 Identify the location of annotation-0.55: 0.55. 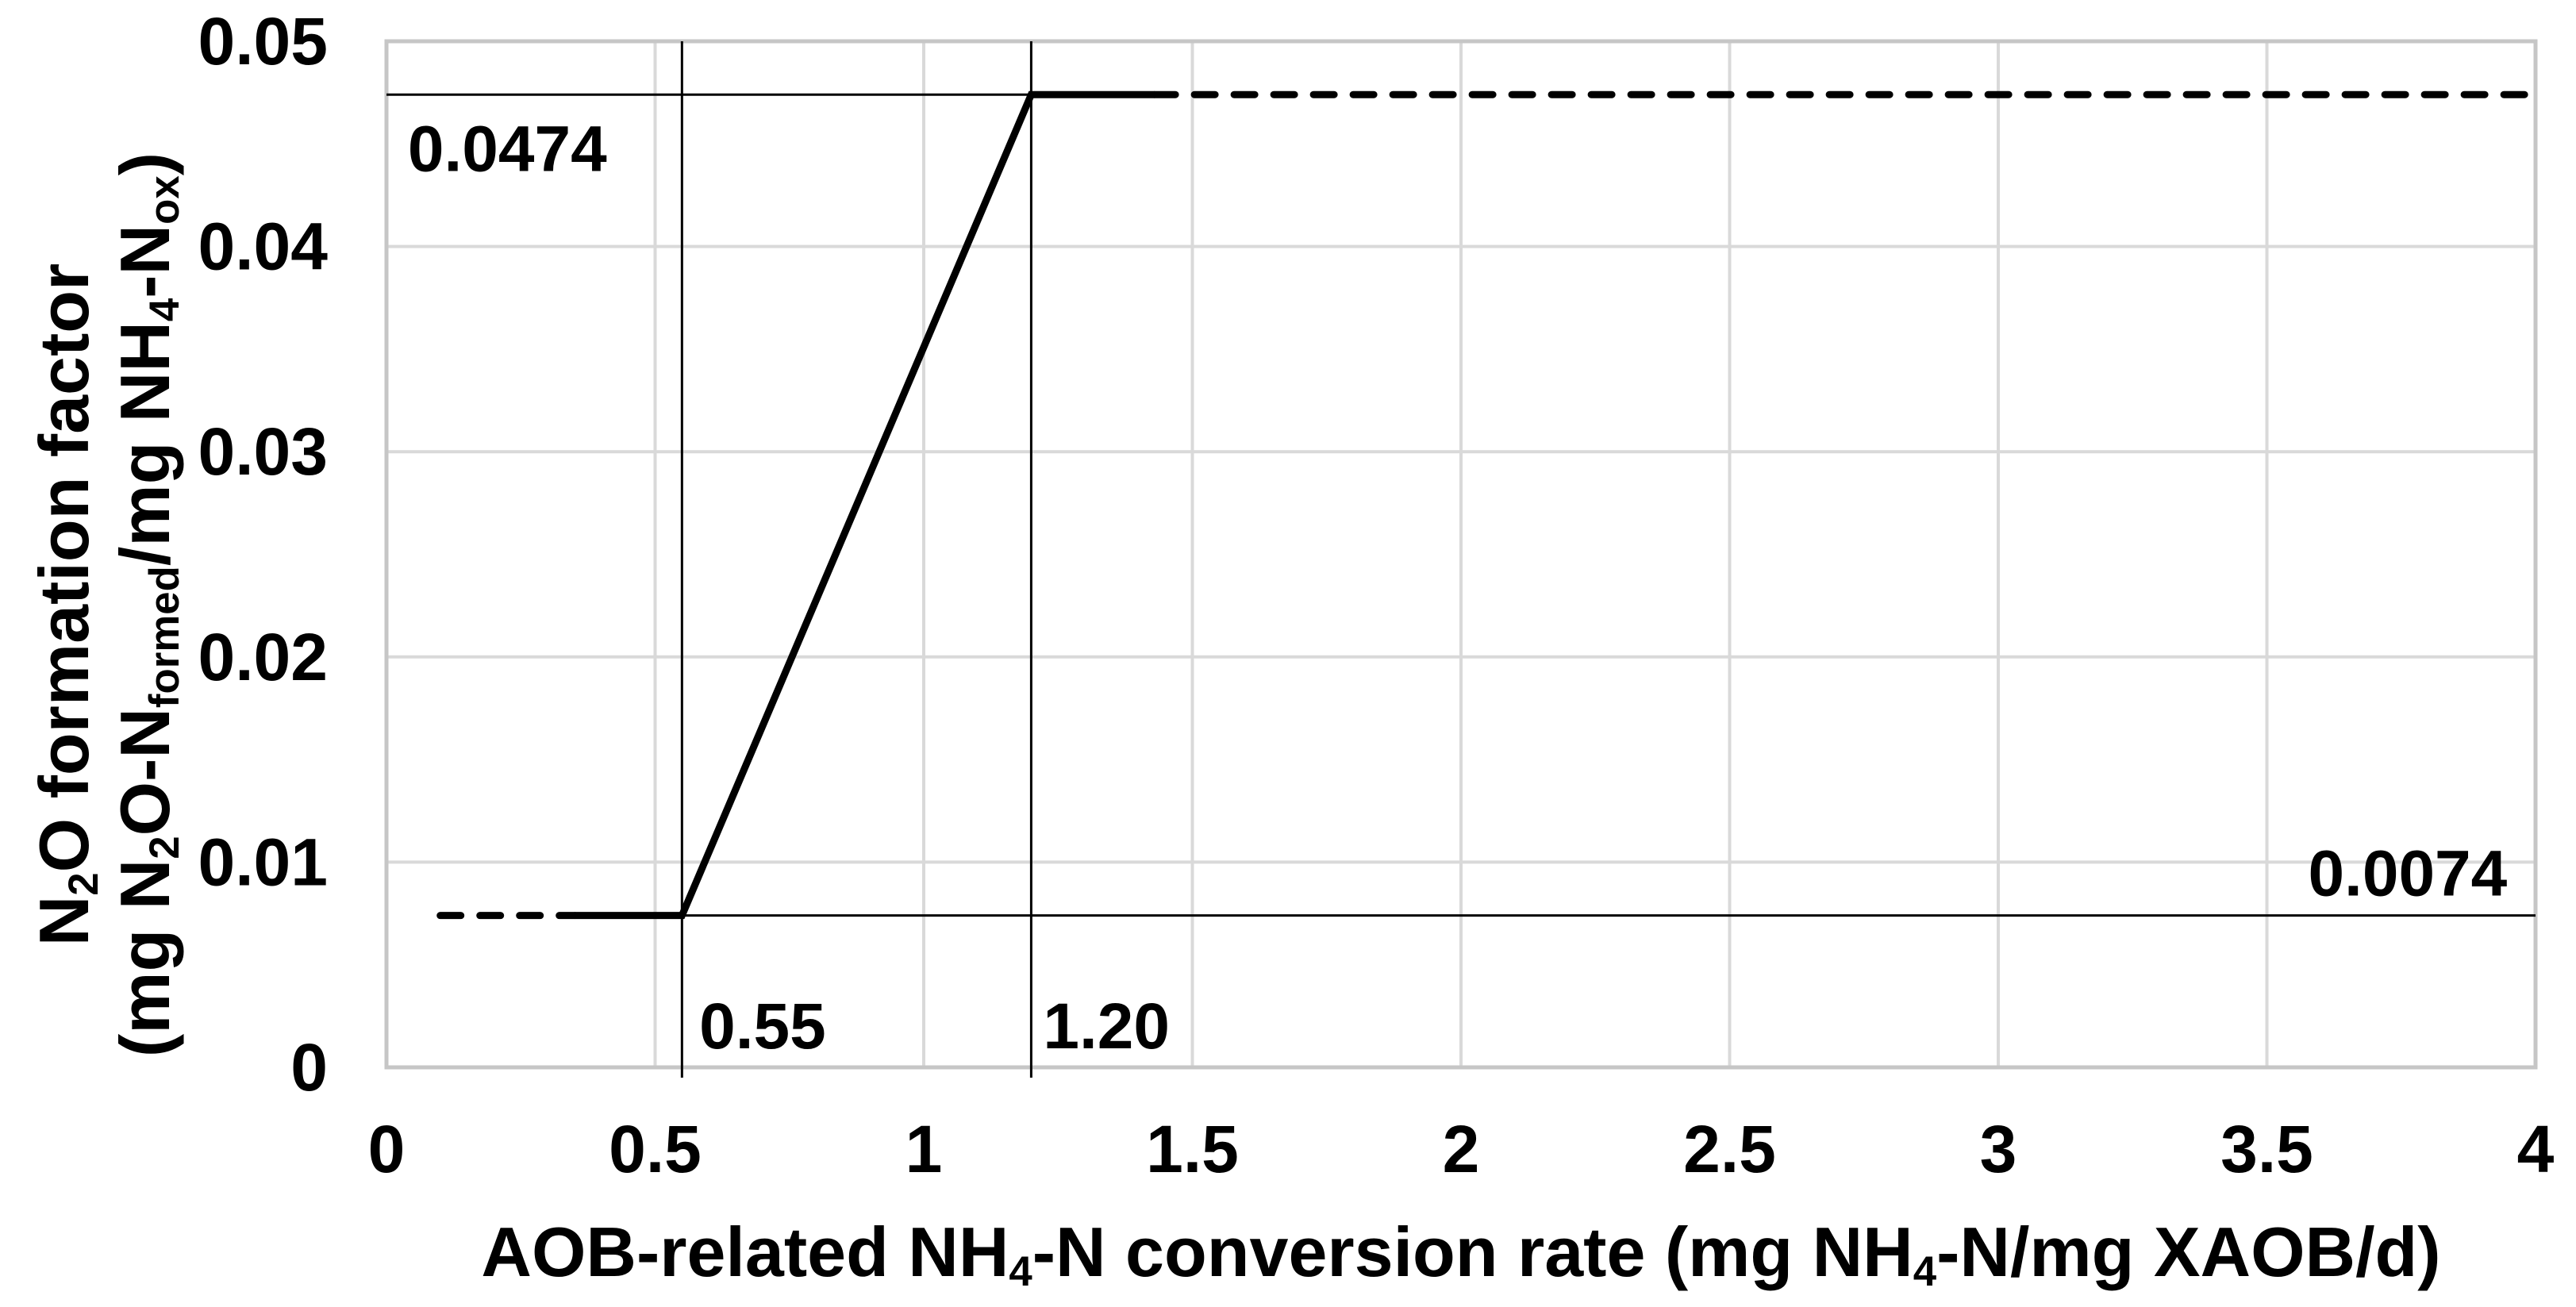
(762, 1026).